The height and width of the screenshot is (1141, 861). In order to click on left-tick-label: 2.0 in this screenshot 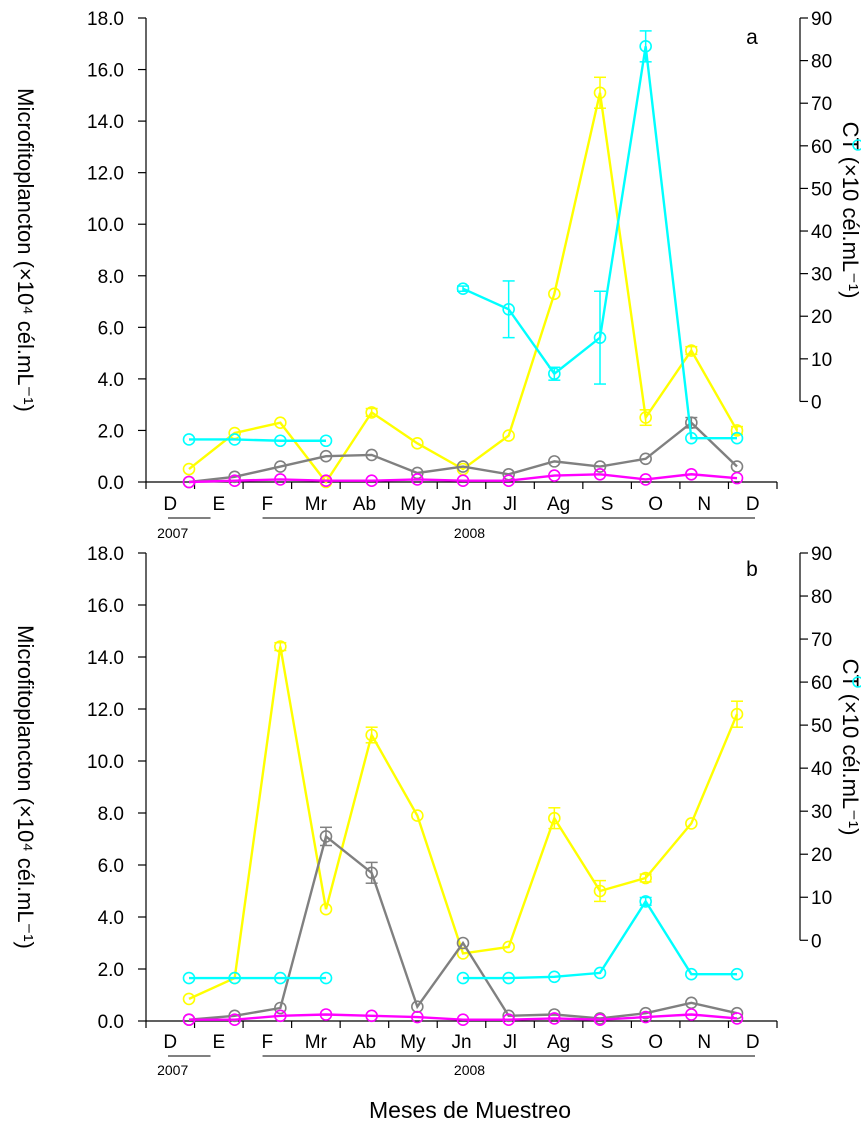, I will do `click(111, 431)`.